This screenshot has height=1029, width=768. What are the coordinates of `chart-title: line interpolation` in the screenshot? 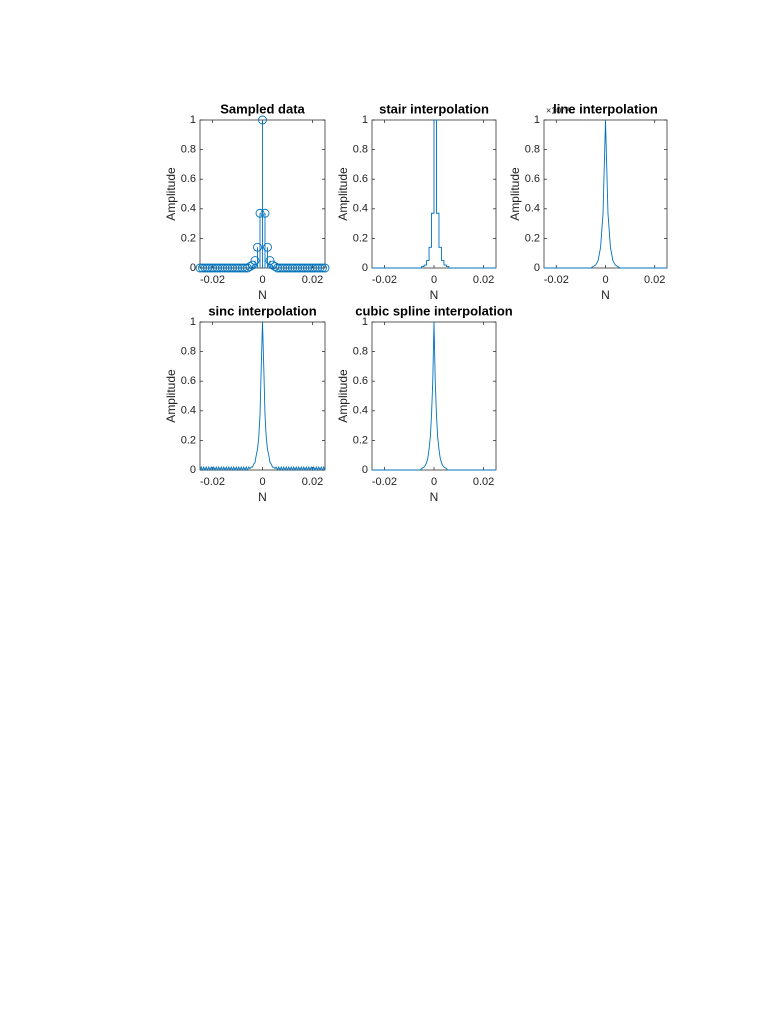 It's located at (605, 108).